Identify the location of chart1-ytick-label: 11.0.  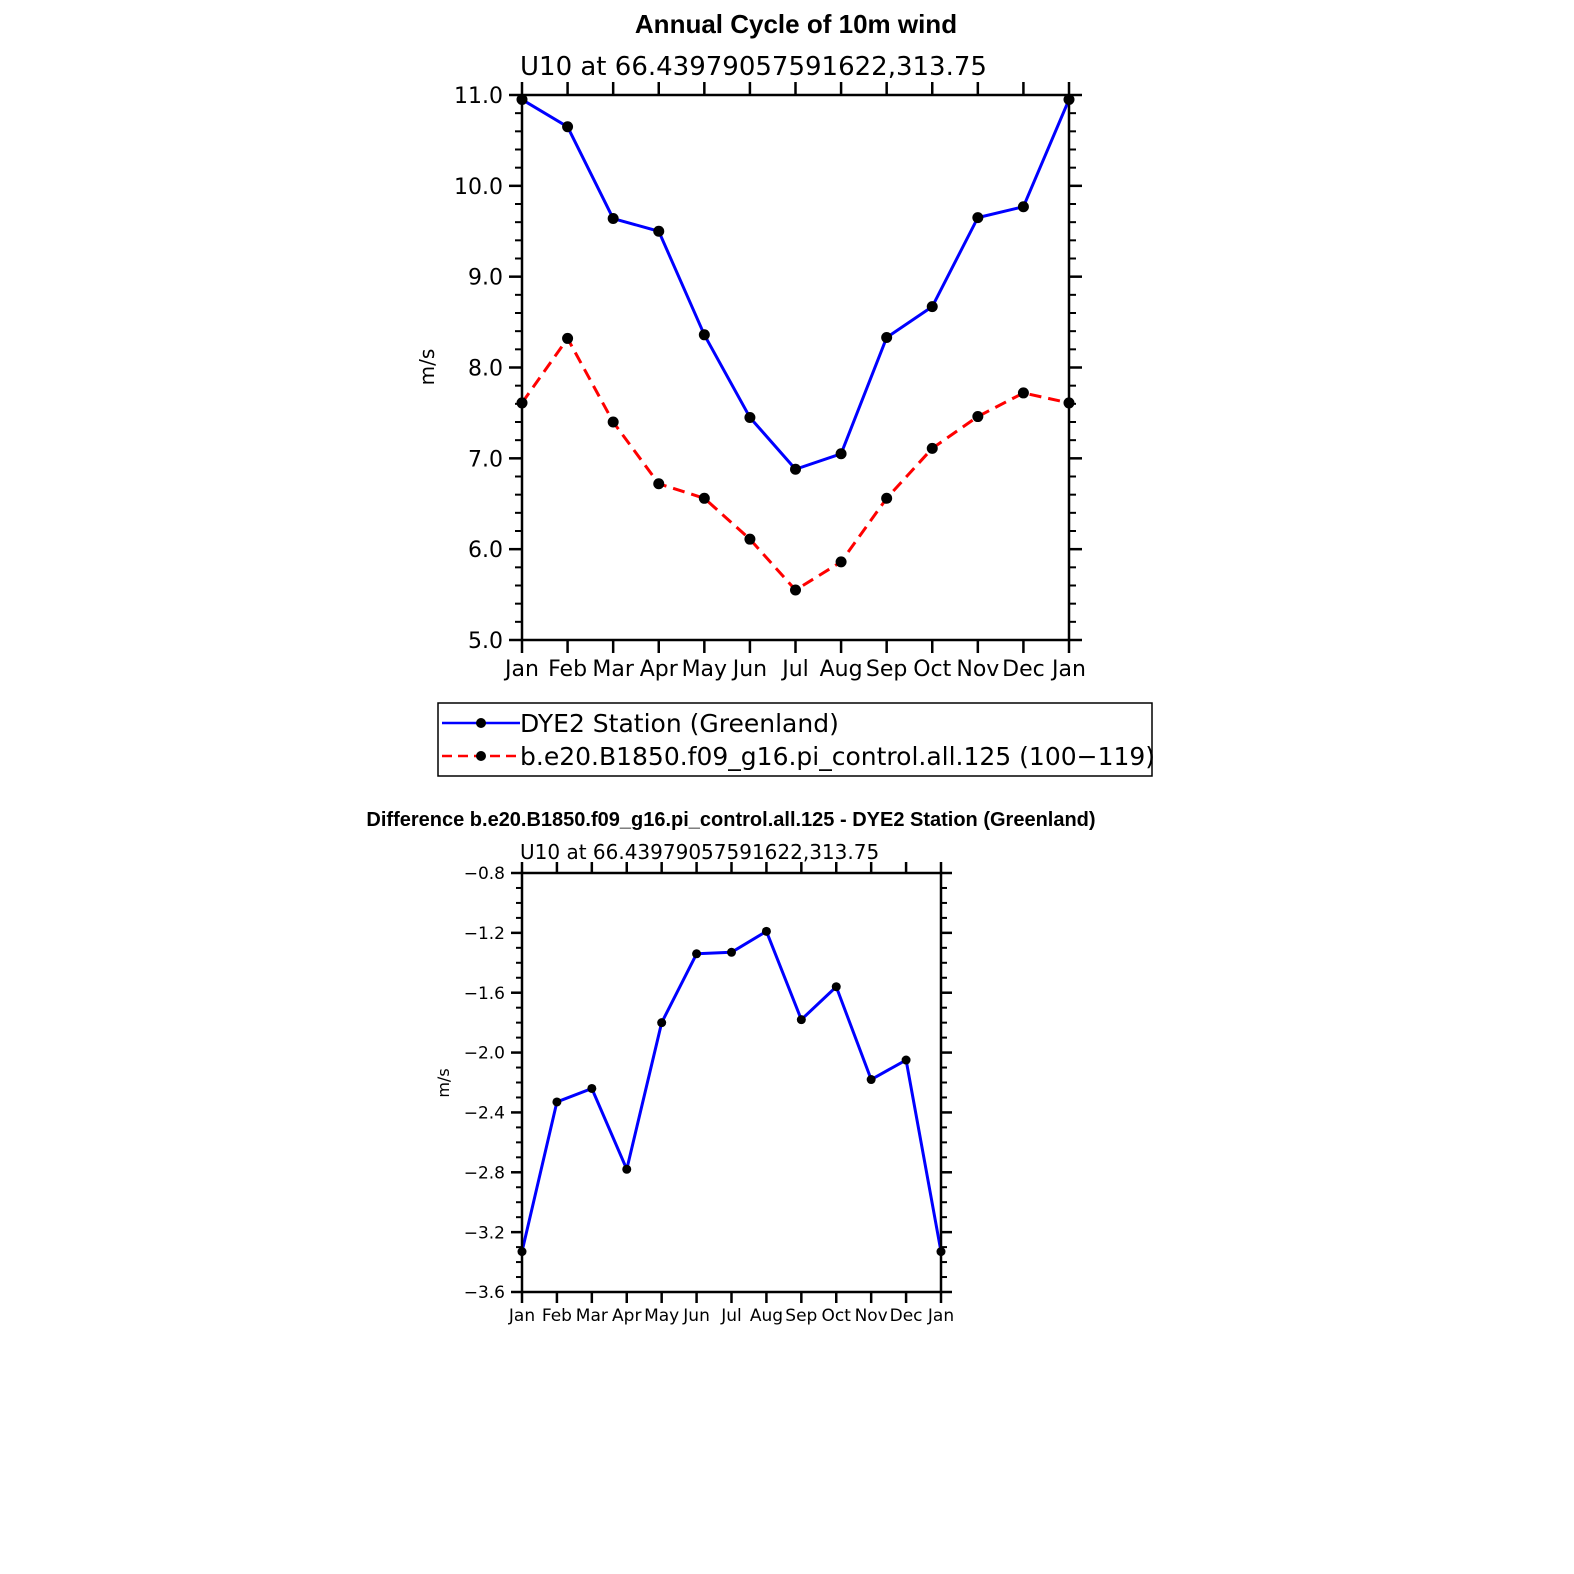
(478, 96).